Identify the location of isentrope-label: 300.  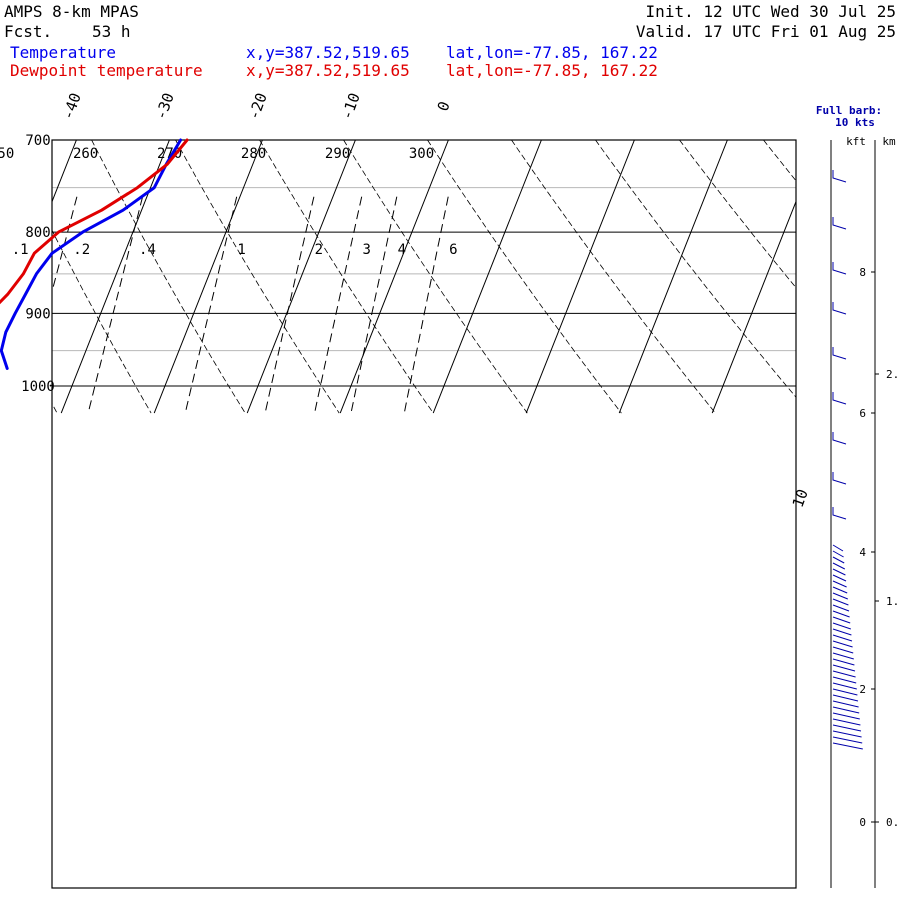
(421, 154).